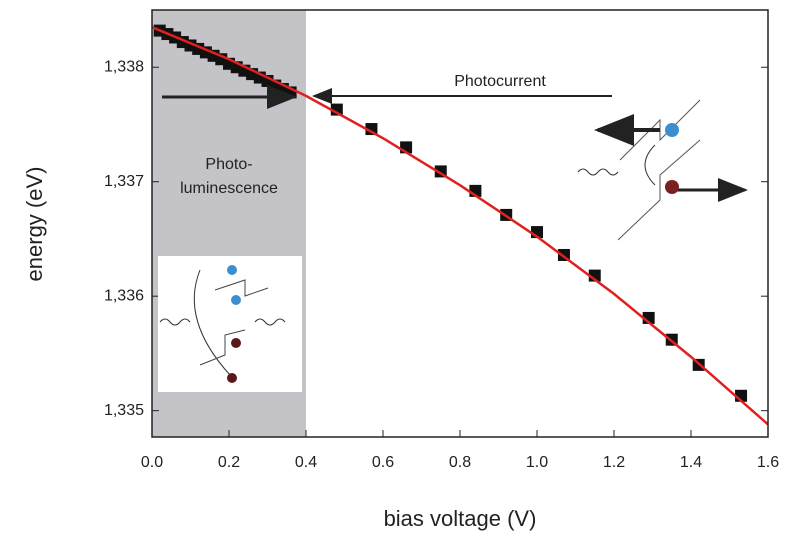  I want to click on annotation: luminescence, so click(229, 188).